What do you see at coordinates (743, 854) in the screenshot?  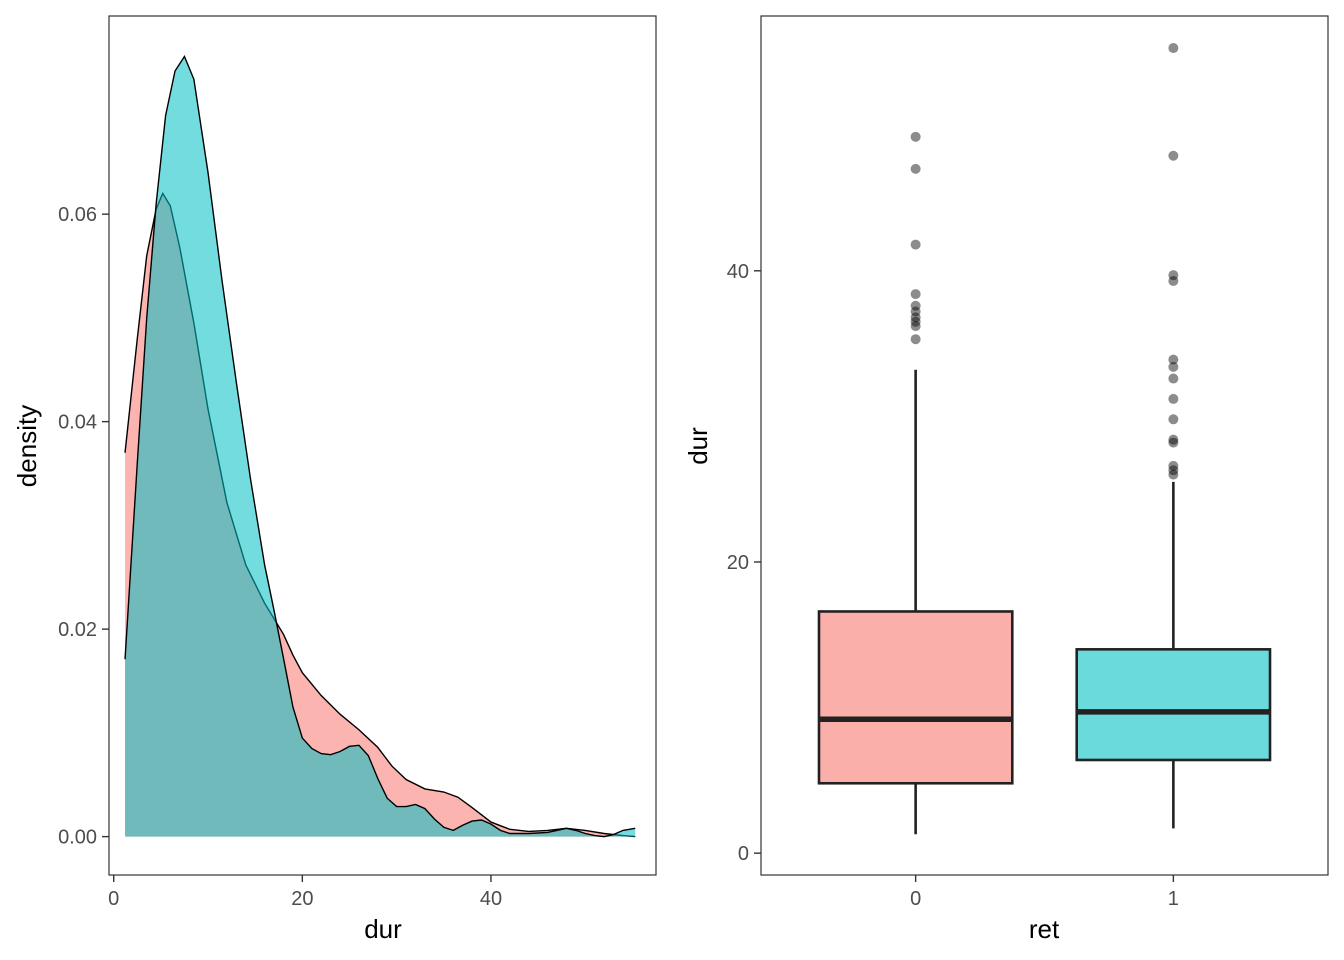 I see `box-y-tick-label: 0` at bounding box center [743, 854].